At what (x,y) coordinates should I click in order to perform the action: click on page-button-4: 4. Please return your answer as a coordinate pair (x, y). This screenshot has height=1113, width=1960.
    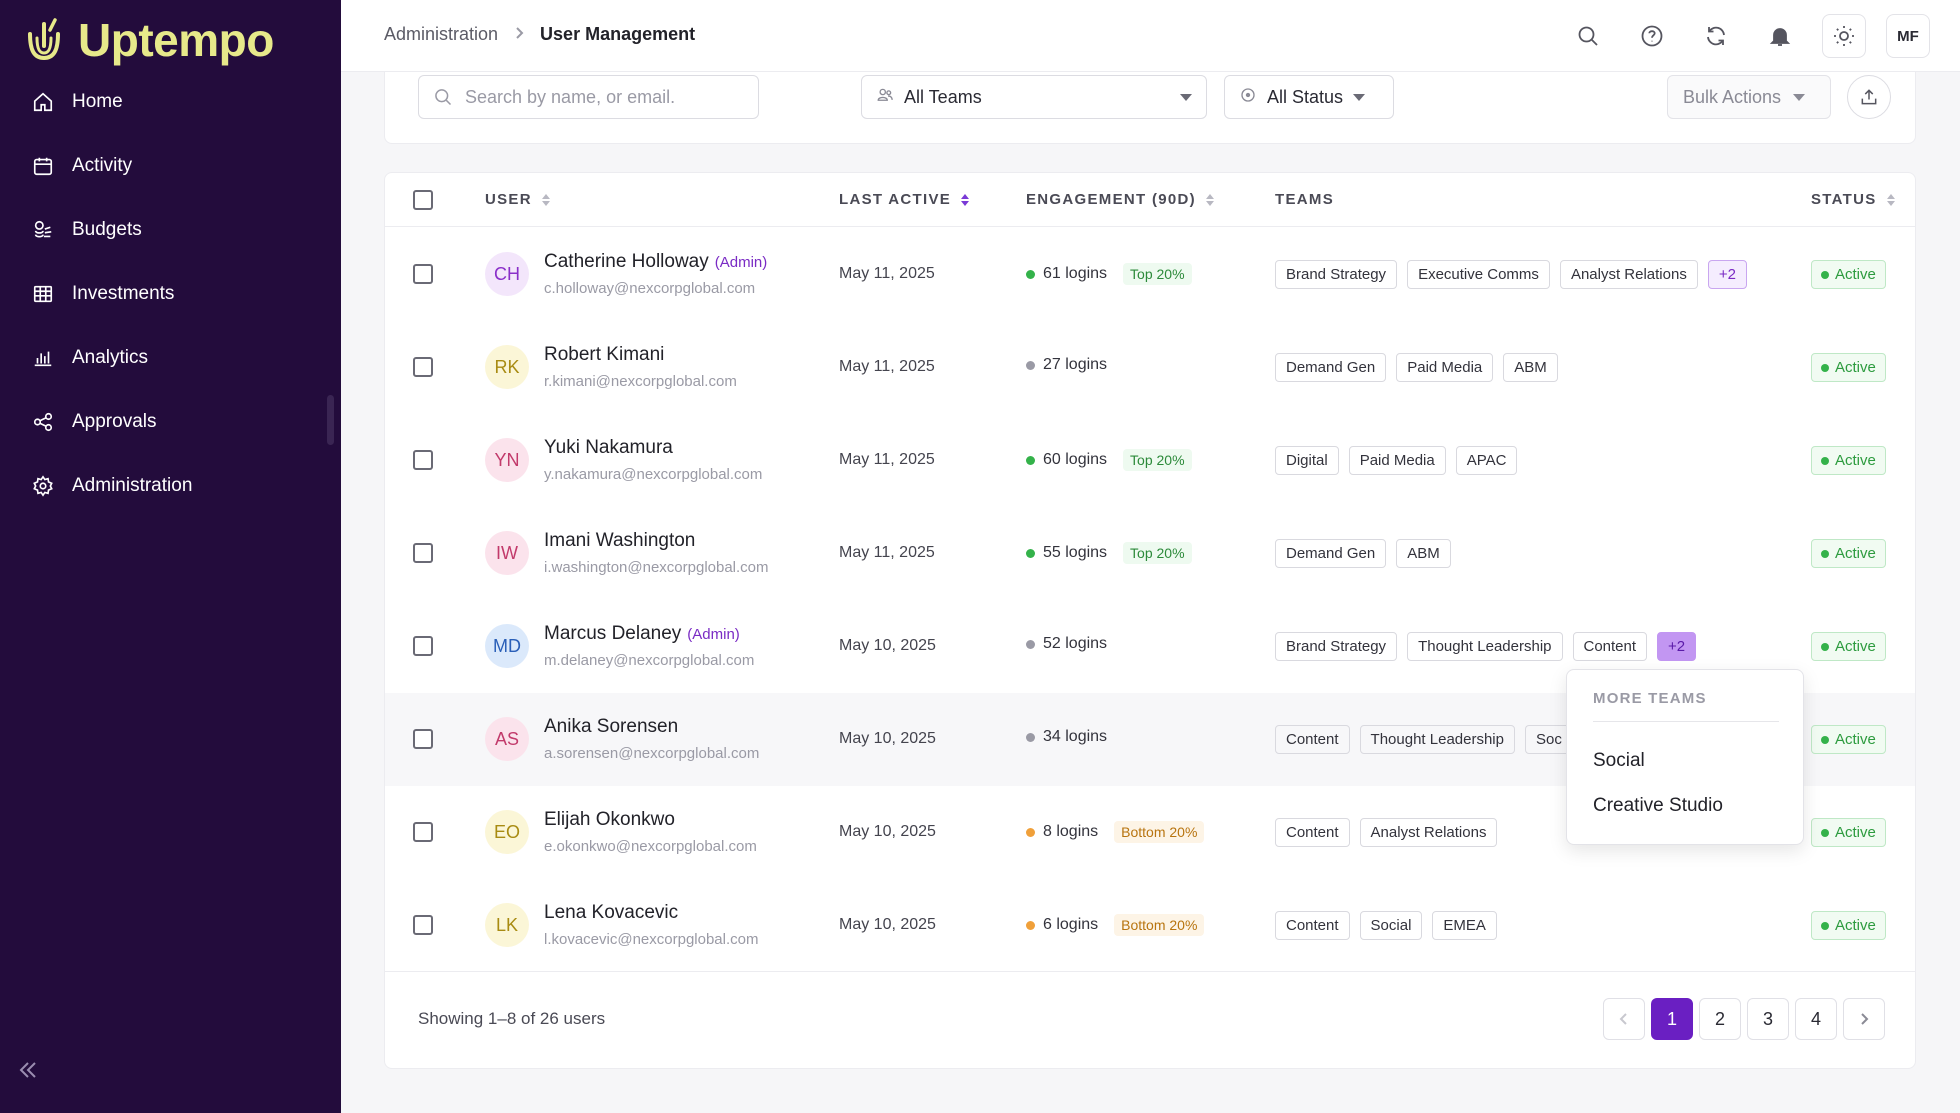
    Looking at the image, I should click on (1816, 1019).